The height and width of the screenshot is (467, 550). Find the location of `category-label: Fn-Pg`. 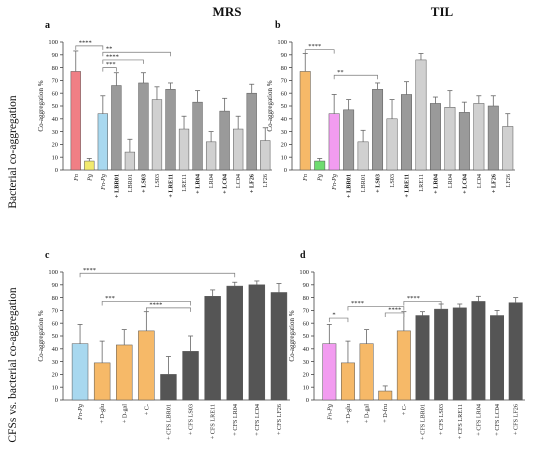

category-label: Fn-Pg is located at coordinates (329, 412).